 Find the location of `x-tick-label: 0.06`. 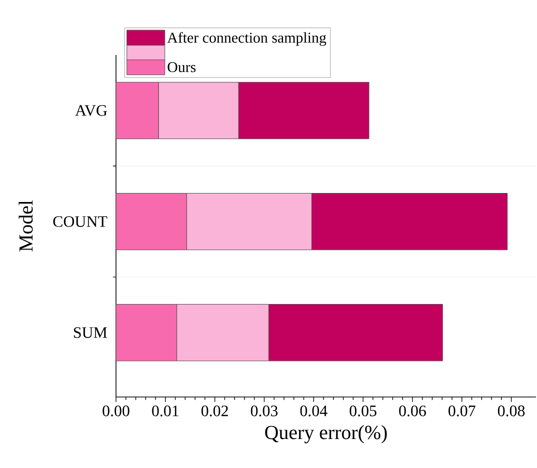

x-tick-label: 0.06 is located at coordinates (412, 411).